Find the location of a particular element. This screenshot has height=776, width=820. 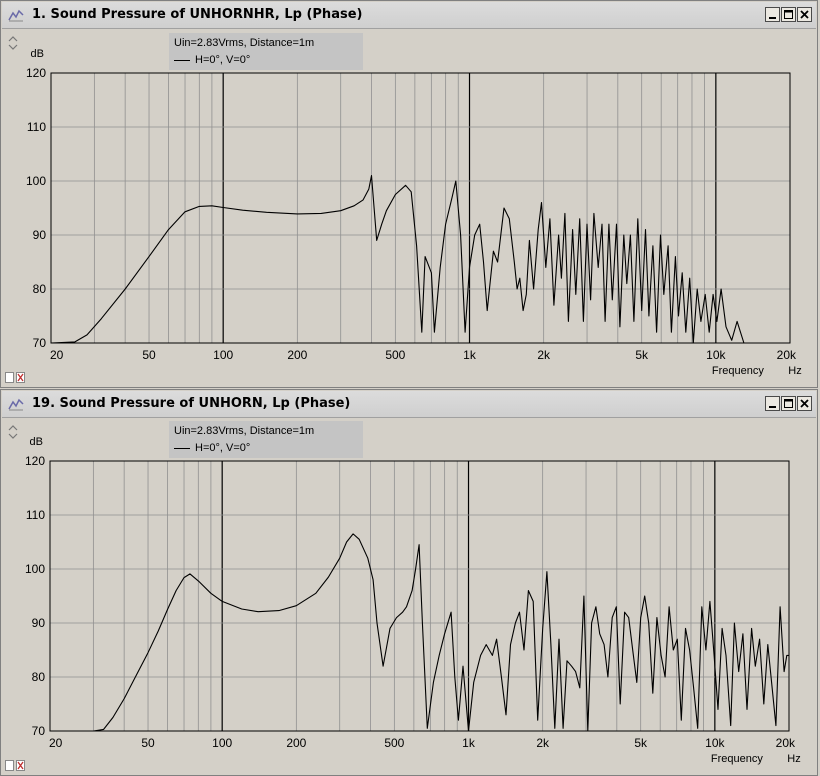

title-bar: 19. Sound Pressure of UNHORN, Lp (Phase) is located at coordinates (409, 404).